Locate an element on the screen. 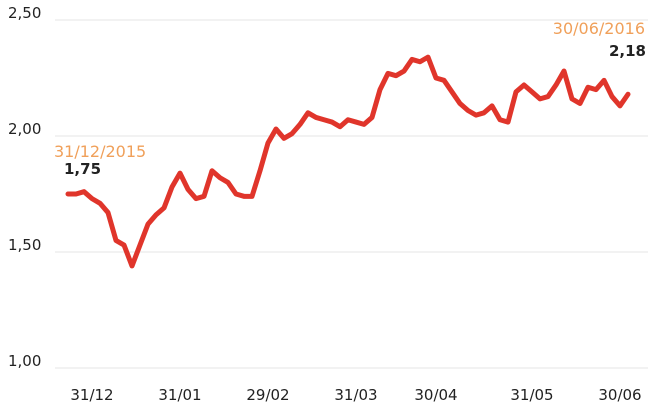 Image resolution: width=653 pixels, height=405 pixels. x-tick-label: 30/04 is located at coordinates (435, 395).